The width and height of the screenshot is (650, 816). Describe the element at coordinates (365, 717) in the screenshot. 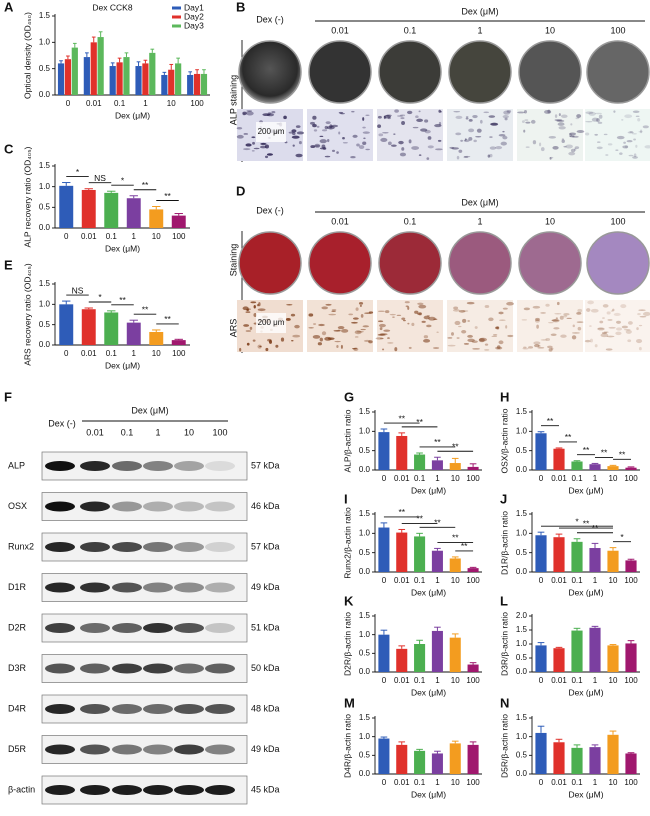

I see `y-tick-label: 1.5` at that location.